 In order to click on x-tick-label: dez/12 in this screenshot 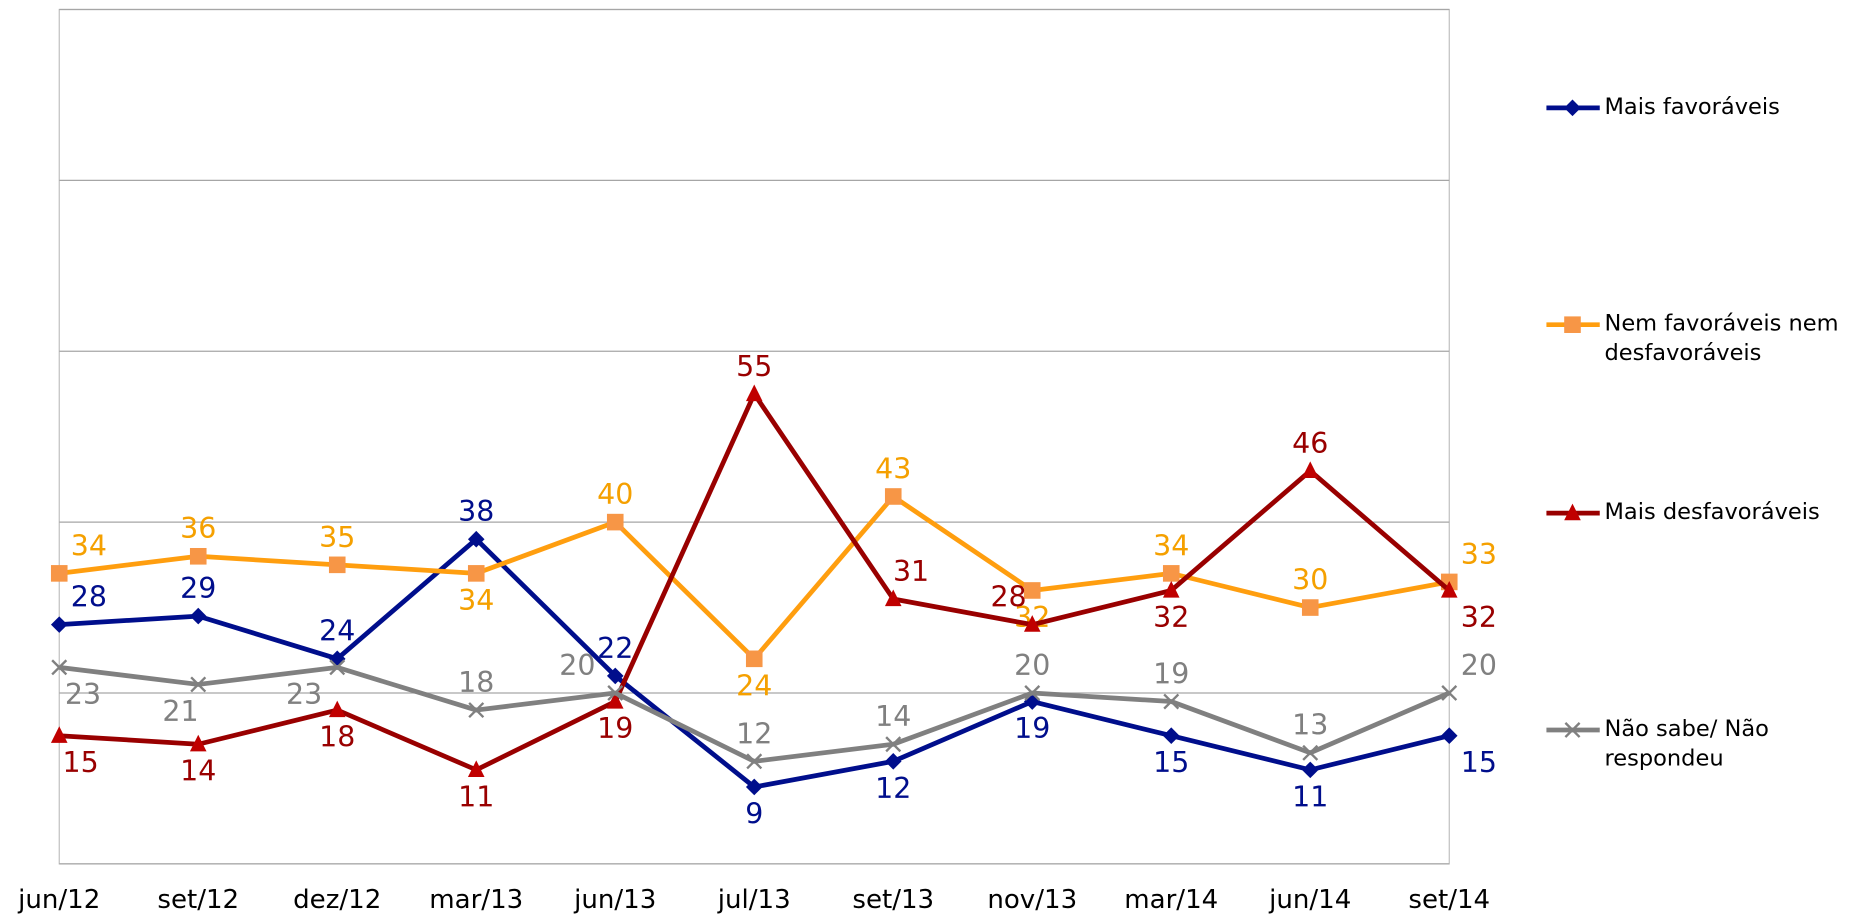, I will do `click(337, 900)`.